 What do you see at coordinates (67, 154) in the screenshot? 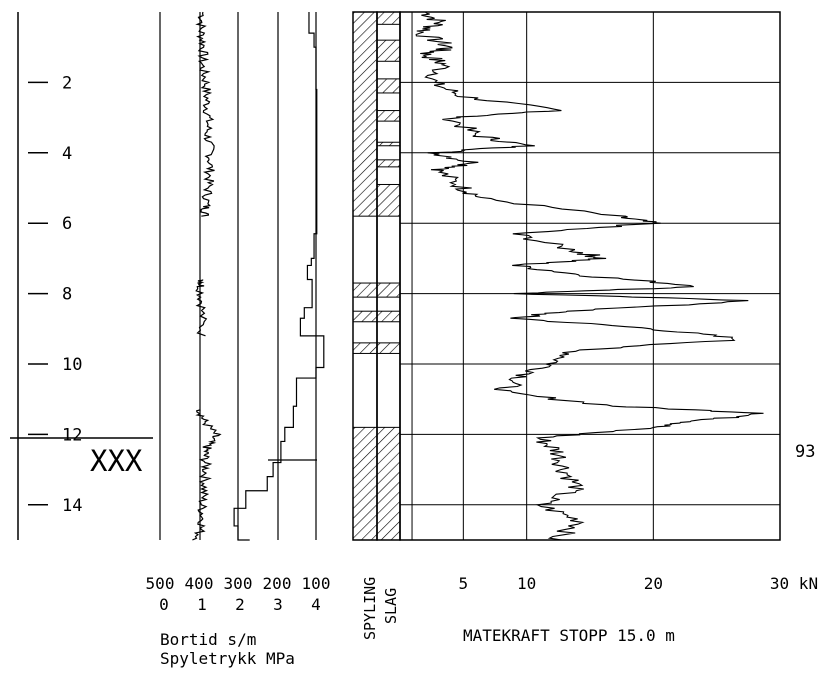
I see `depth-tick-label-4: 4` at bounding box center [67, 154].